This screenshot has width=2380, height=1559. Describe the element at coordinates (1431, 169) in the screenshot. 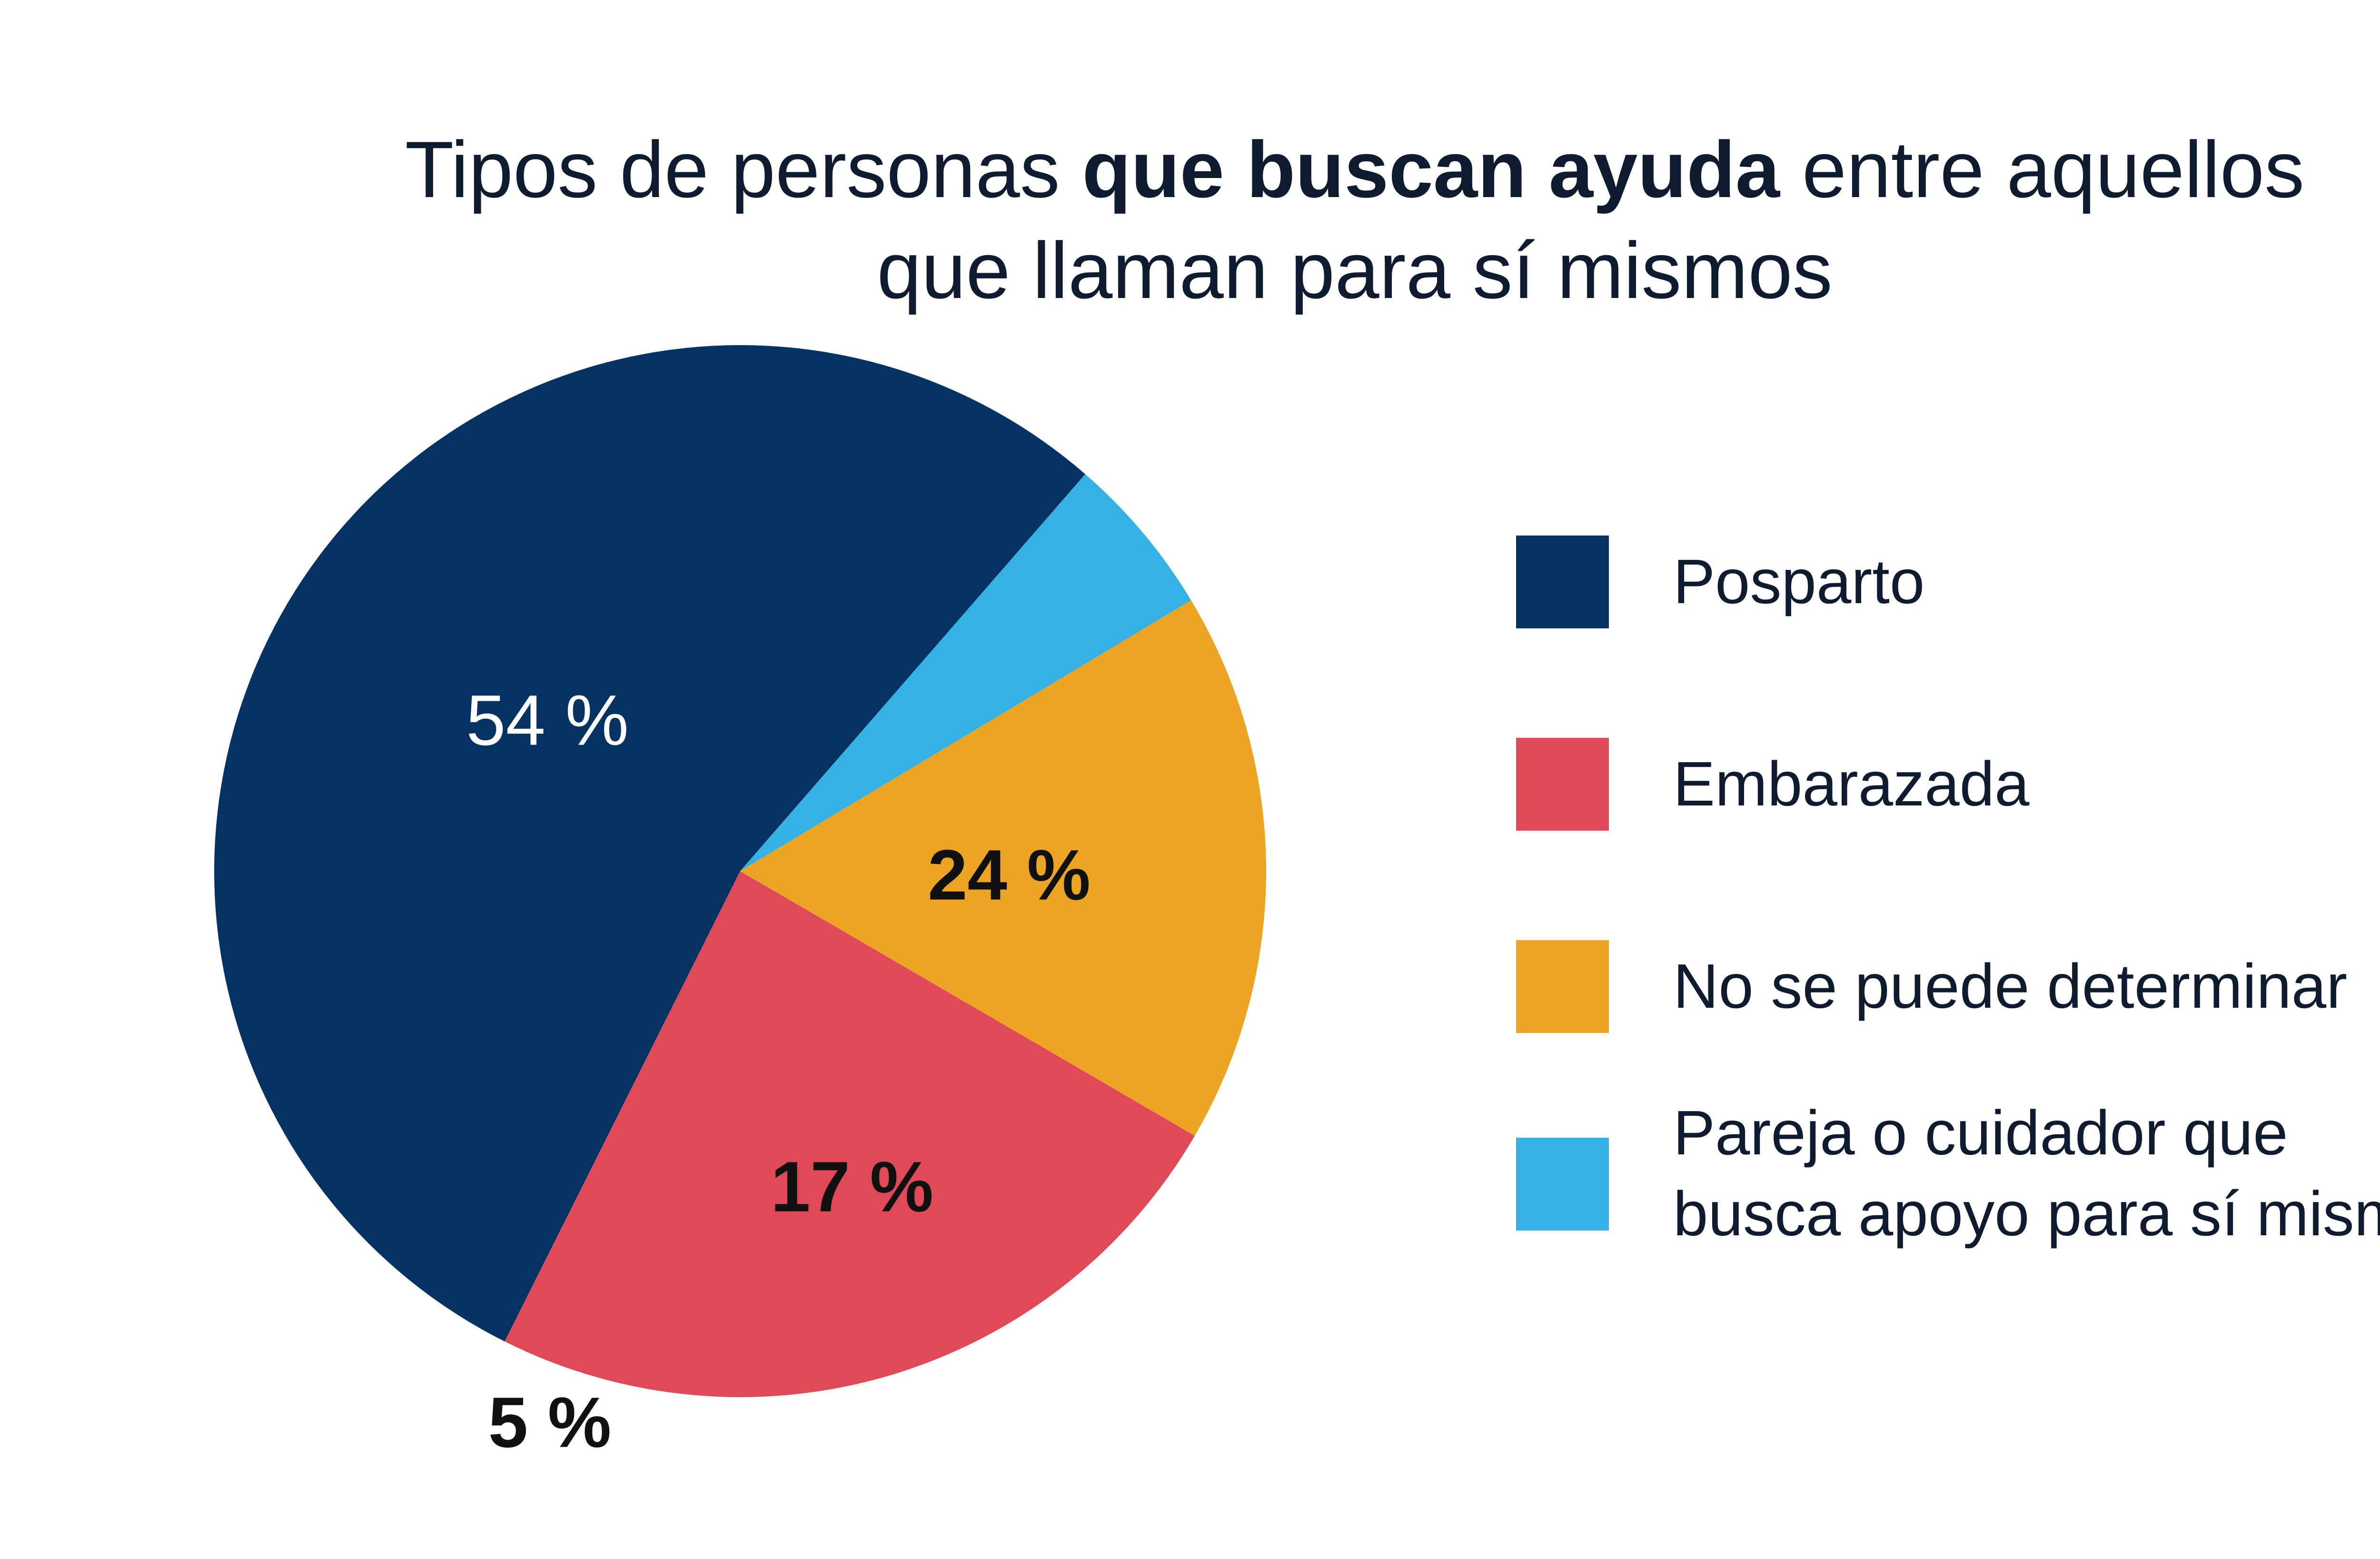

I see `chart-title-part: que buscan ayuda` at that location.